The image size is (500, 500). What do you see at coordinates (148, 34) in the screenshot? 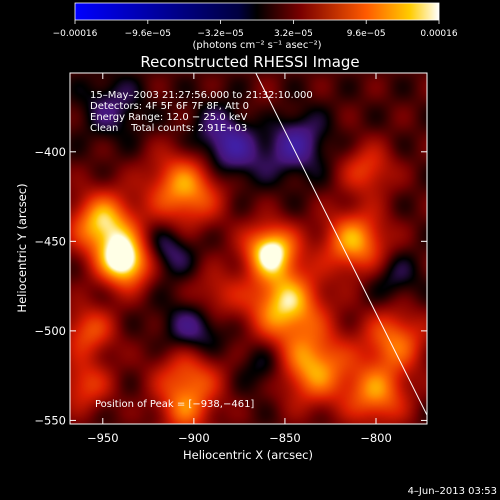
I see `colorbar-tick-label: −9.6e−05` at bounding box center [148, 34].